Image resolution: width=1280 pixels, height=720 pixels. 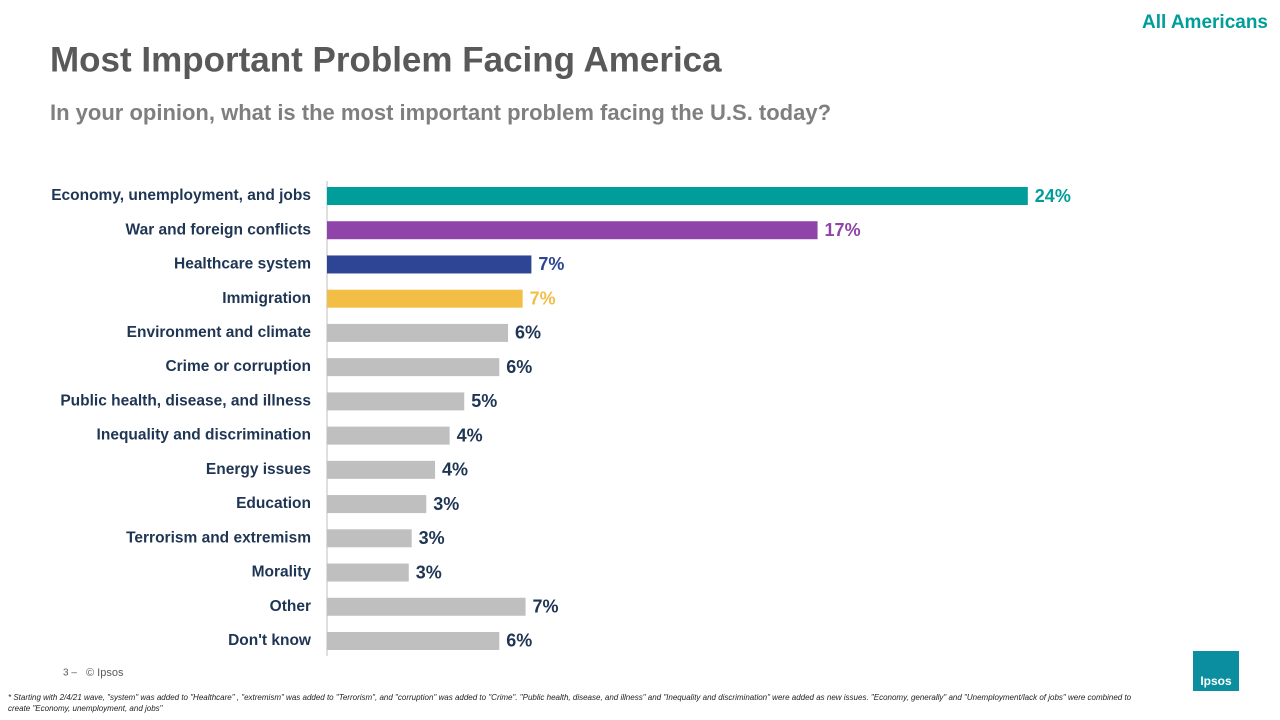 What do you see at coordinates (270, 640) in the screenshot?
I see `category-label: Don't know` at bounding box center [270, 640].